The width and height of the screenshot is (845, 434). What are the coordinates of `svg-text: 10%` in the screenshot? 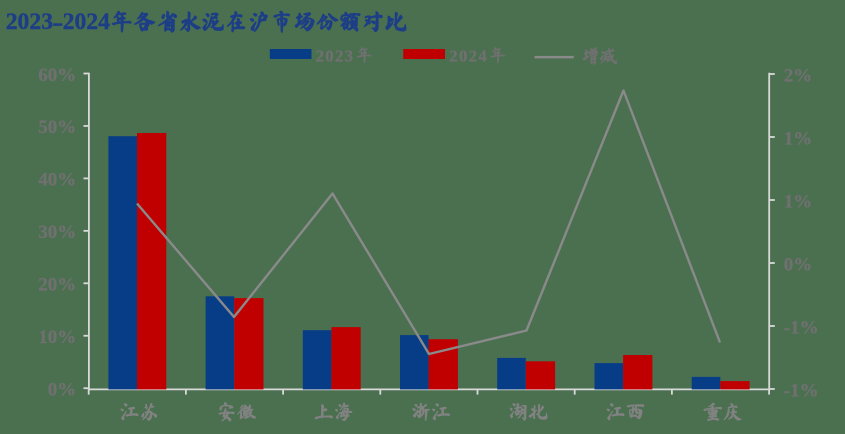 It's located at (57, 337).